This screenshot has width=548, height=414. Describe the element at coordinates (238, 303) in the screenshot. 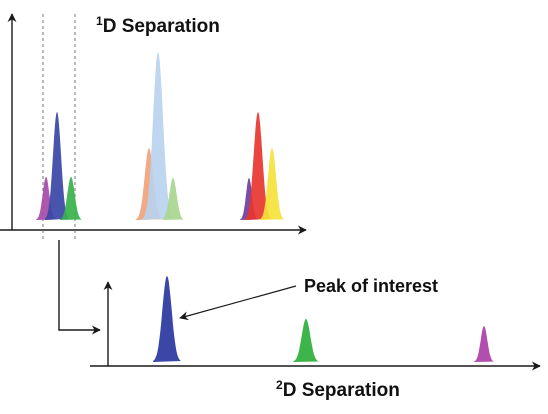

I see `peak-of-interest-arrow` at that location.